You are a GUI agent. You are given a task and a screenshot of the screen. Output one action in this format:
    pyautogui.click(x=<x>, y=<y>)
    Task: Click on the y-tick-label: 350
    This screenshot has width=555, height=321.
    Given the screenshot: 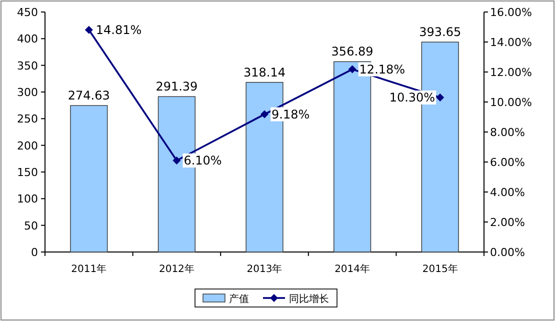 What is the action you would take?
    pyautogui.click(x=27, y=65)
    